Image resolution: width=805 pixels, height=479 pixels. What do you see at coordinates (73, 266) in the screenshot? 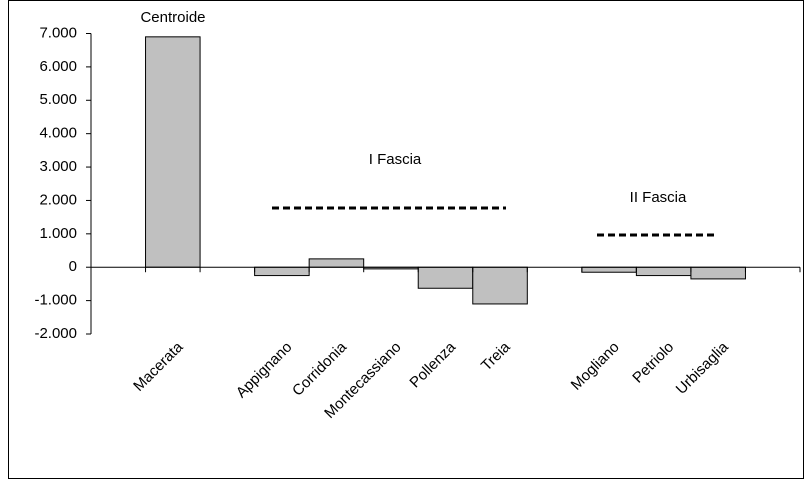
I see `y-tick-label: 0` at bounding box center [73, 266].